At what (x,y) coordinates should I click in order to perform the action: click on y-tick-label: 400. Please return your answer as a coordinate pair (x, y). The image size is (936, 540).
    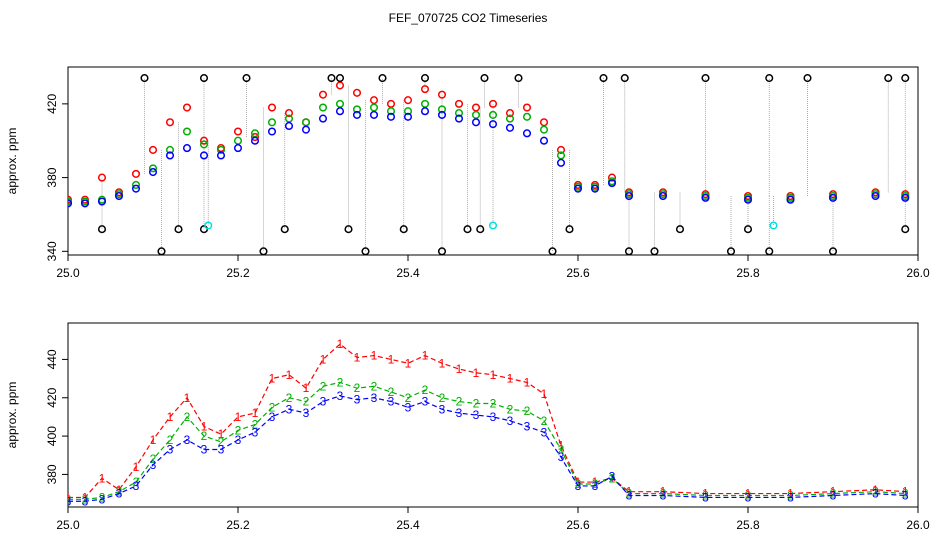
    Looking at the image, I should click on (52, 436).